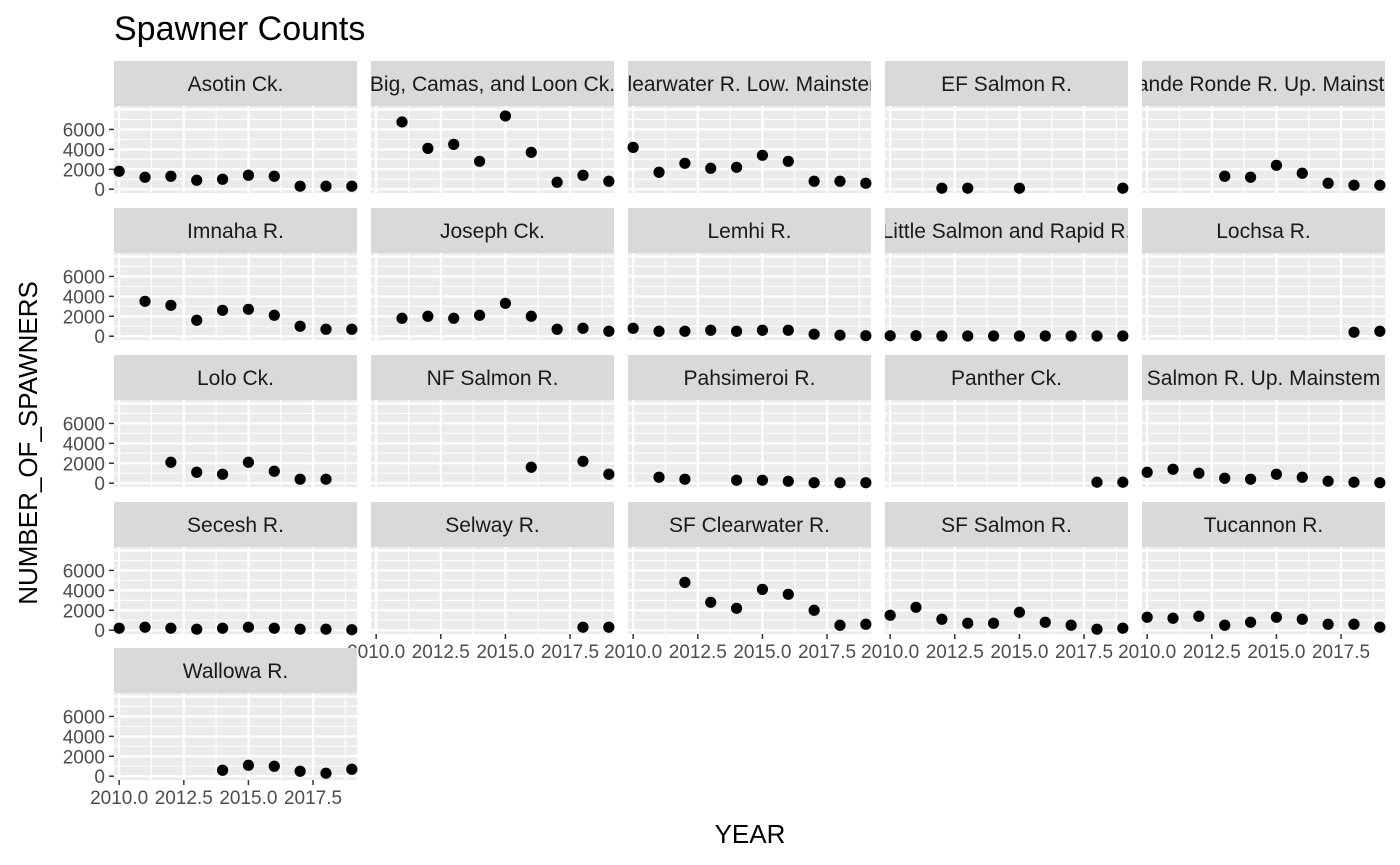  Describe the element at coordinates (749, 275) in the screenshot. I see `facet-panel: Lemhi R.` at that location.